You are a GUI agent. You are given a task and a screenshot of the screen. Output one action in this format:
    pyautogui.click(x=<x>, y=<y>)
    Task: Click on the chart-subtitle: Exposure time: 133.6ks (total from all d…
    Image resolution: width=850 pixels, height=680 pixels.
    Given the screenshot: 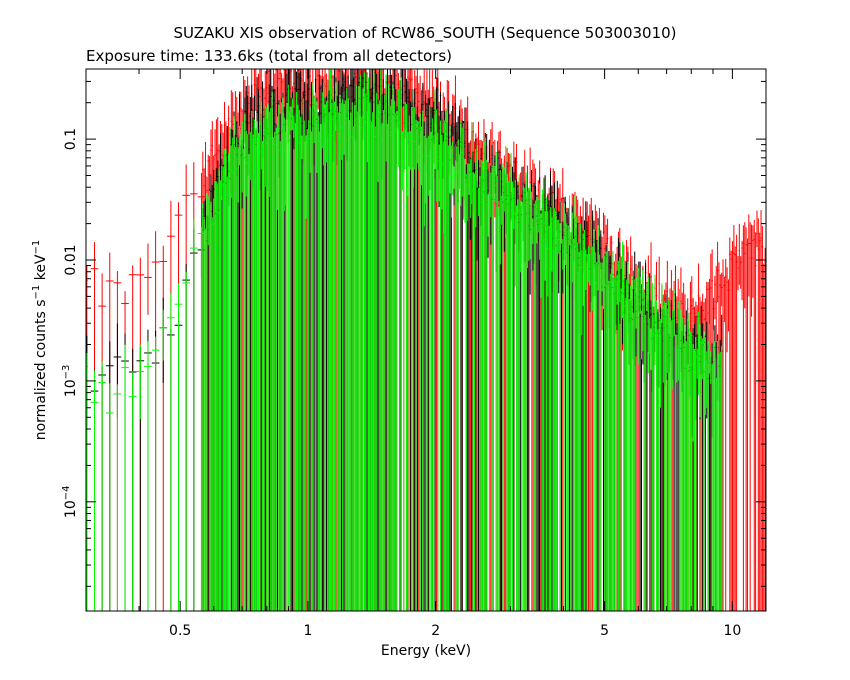 What is the action you would take?
    pyautogui.click(x=269, y=56)
    